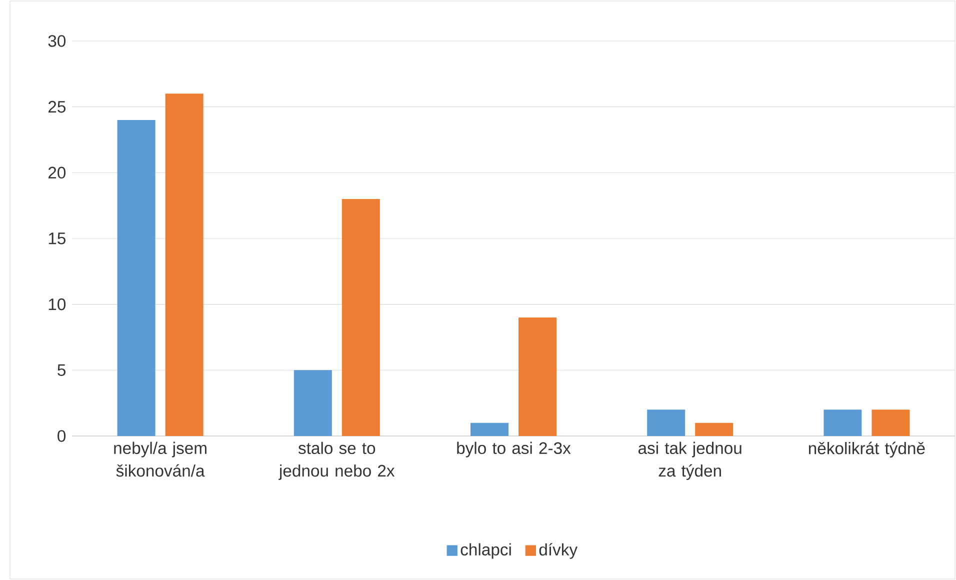 This screenshot has width=956, height=580. Describe the element at coordinates (866, 450) in the screenshot. I see `x-tick-label: několikrát týdně` at that location.